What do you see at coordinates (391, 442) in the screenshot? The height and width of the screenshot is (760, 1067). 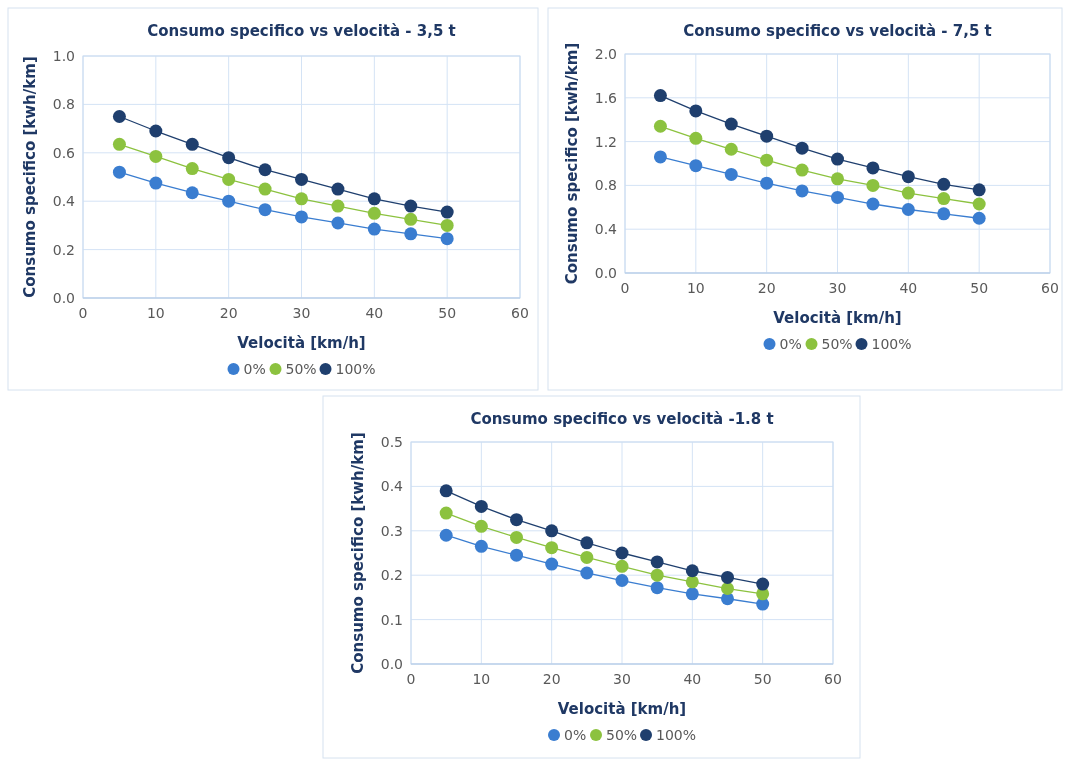 I see `y-tick-label: 0.5` at bounding box center [391, 442].